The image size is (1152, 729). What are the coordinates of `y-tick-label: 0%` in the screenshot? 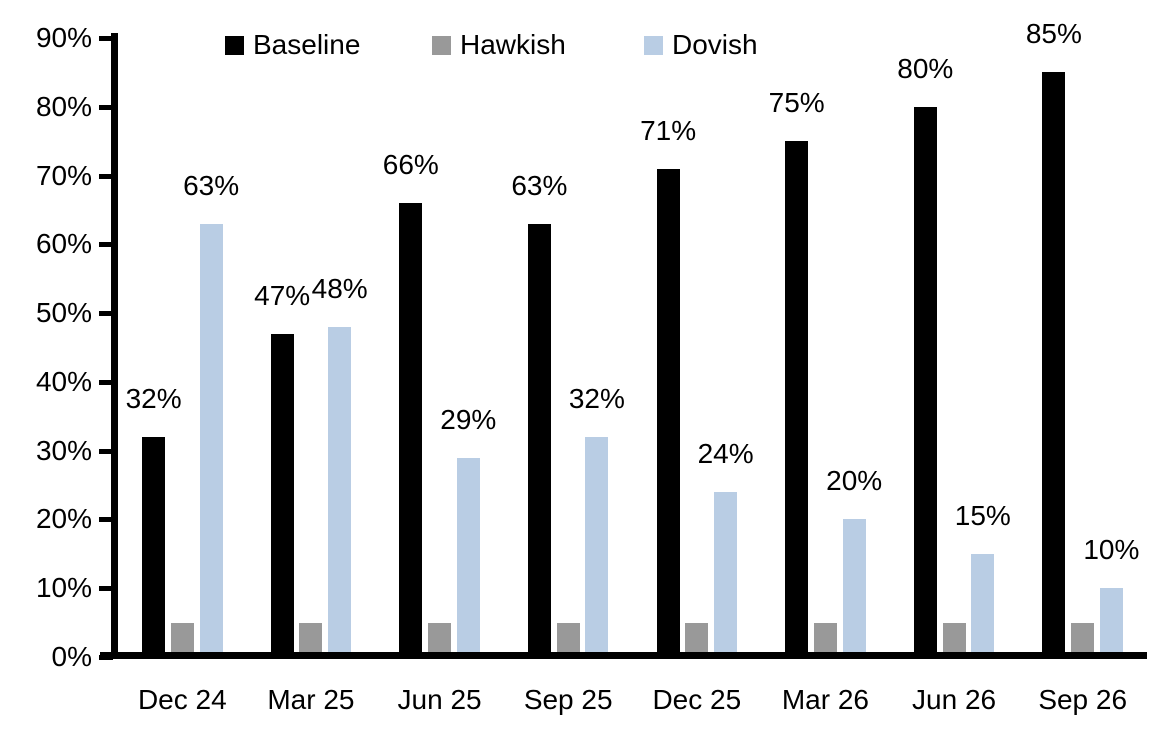 It's located at (71, 656).